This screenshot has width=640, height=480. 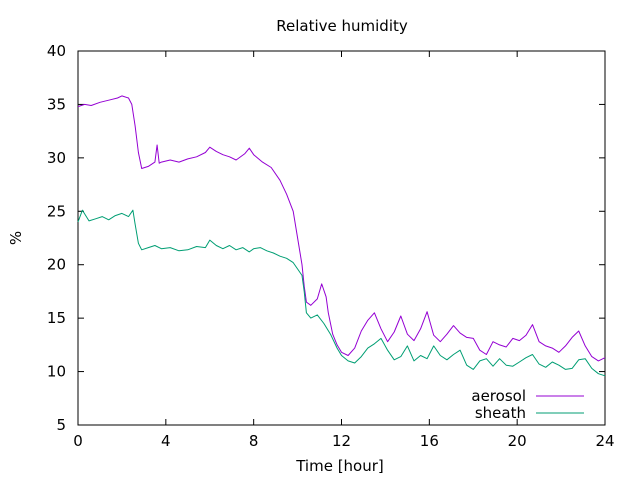 What do you see at coordinates (56, 104) in the screenshot?
I see `y-tick-label: 35` at bounding box center [56, 104].